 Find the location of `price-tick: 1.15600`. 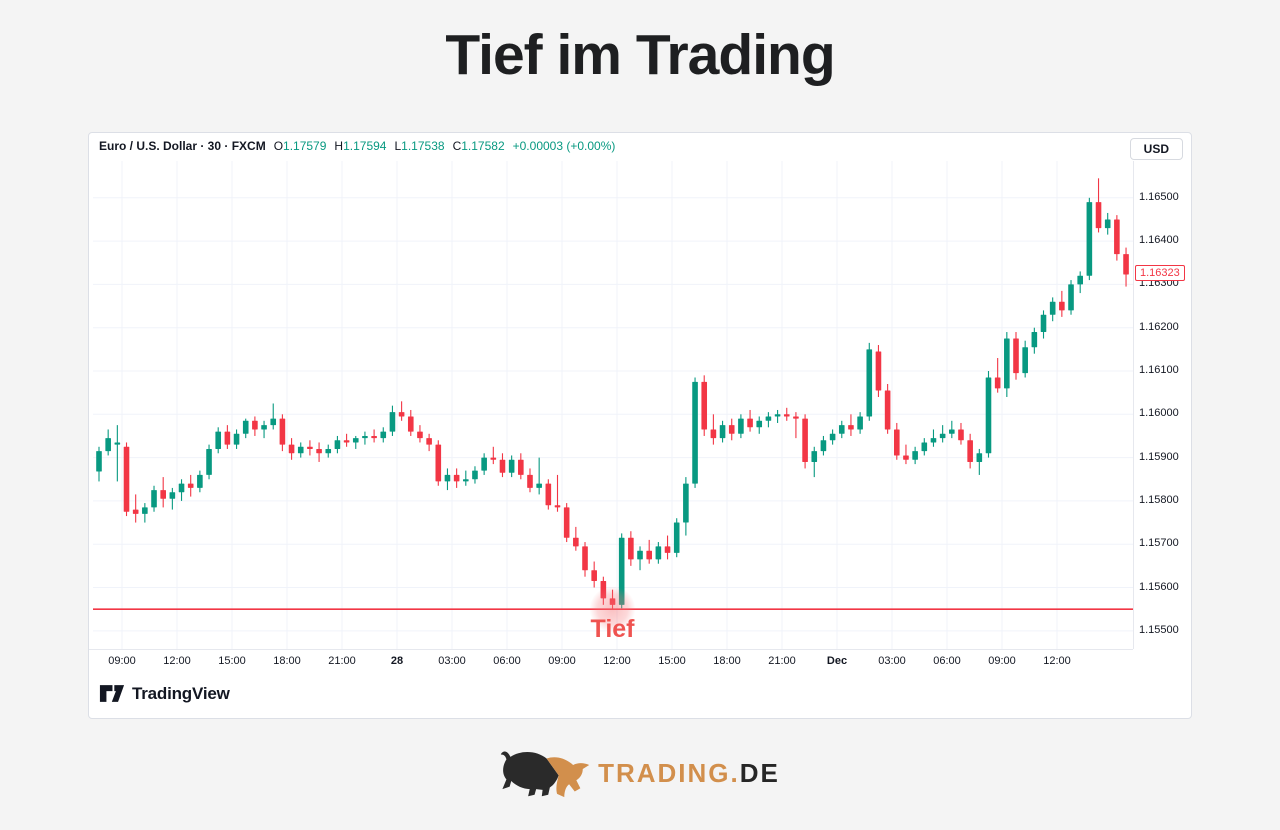

price-tick: 1.15600 is located at coordinates (1159, 586).